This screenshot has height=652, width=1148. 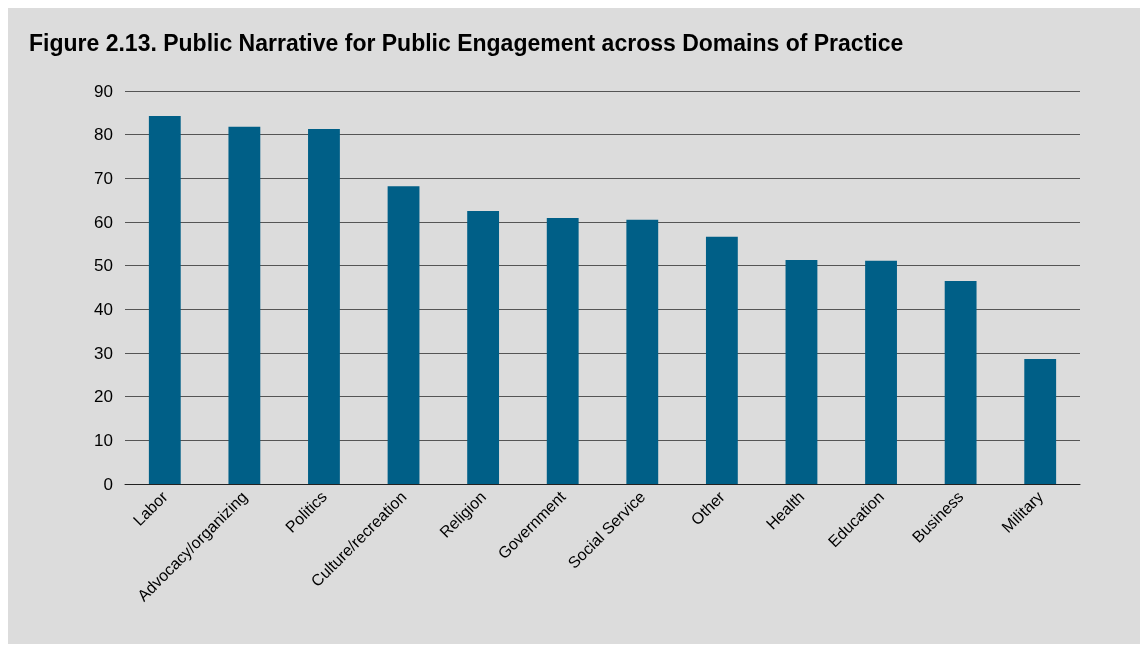 What do you see at coordinates (103, 266) in the screenshot?
I see `y-tick-label: 50` at bounding box center [103, 266].